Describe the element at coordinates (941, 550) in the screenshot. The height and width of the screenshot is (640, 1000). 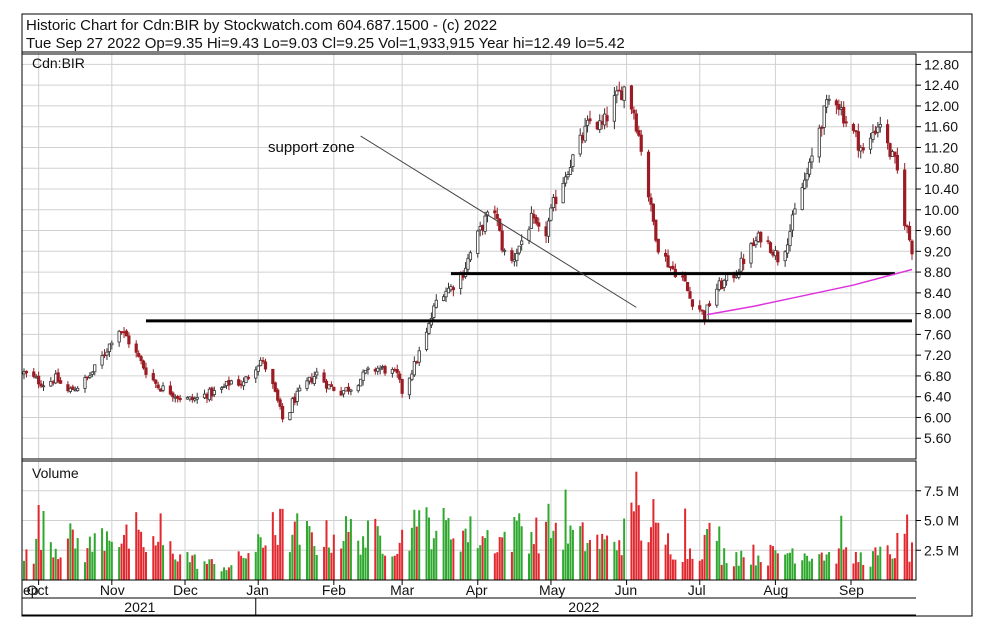
I see `volume-tick-label: 2.5 M` at that location.